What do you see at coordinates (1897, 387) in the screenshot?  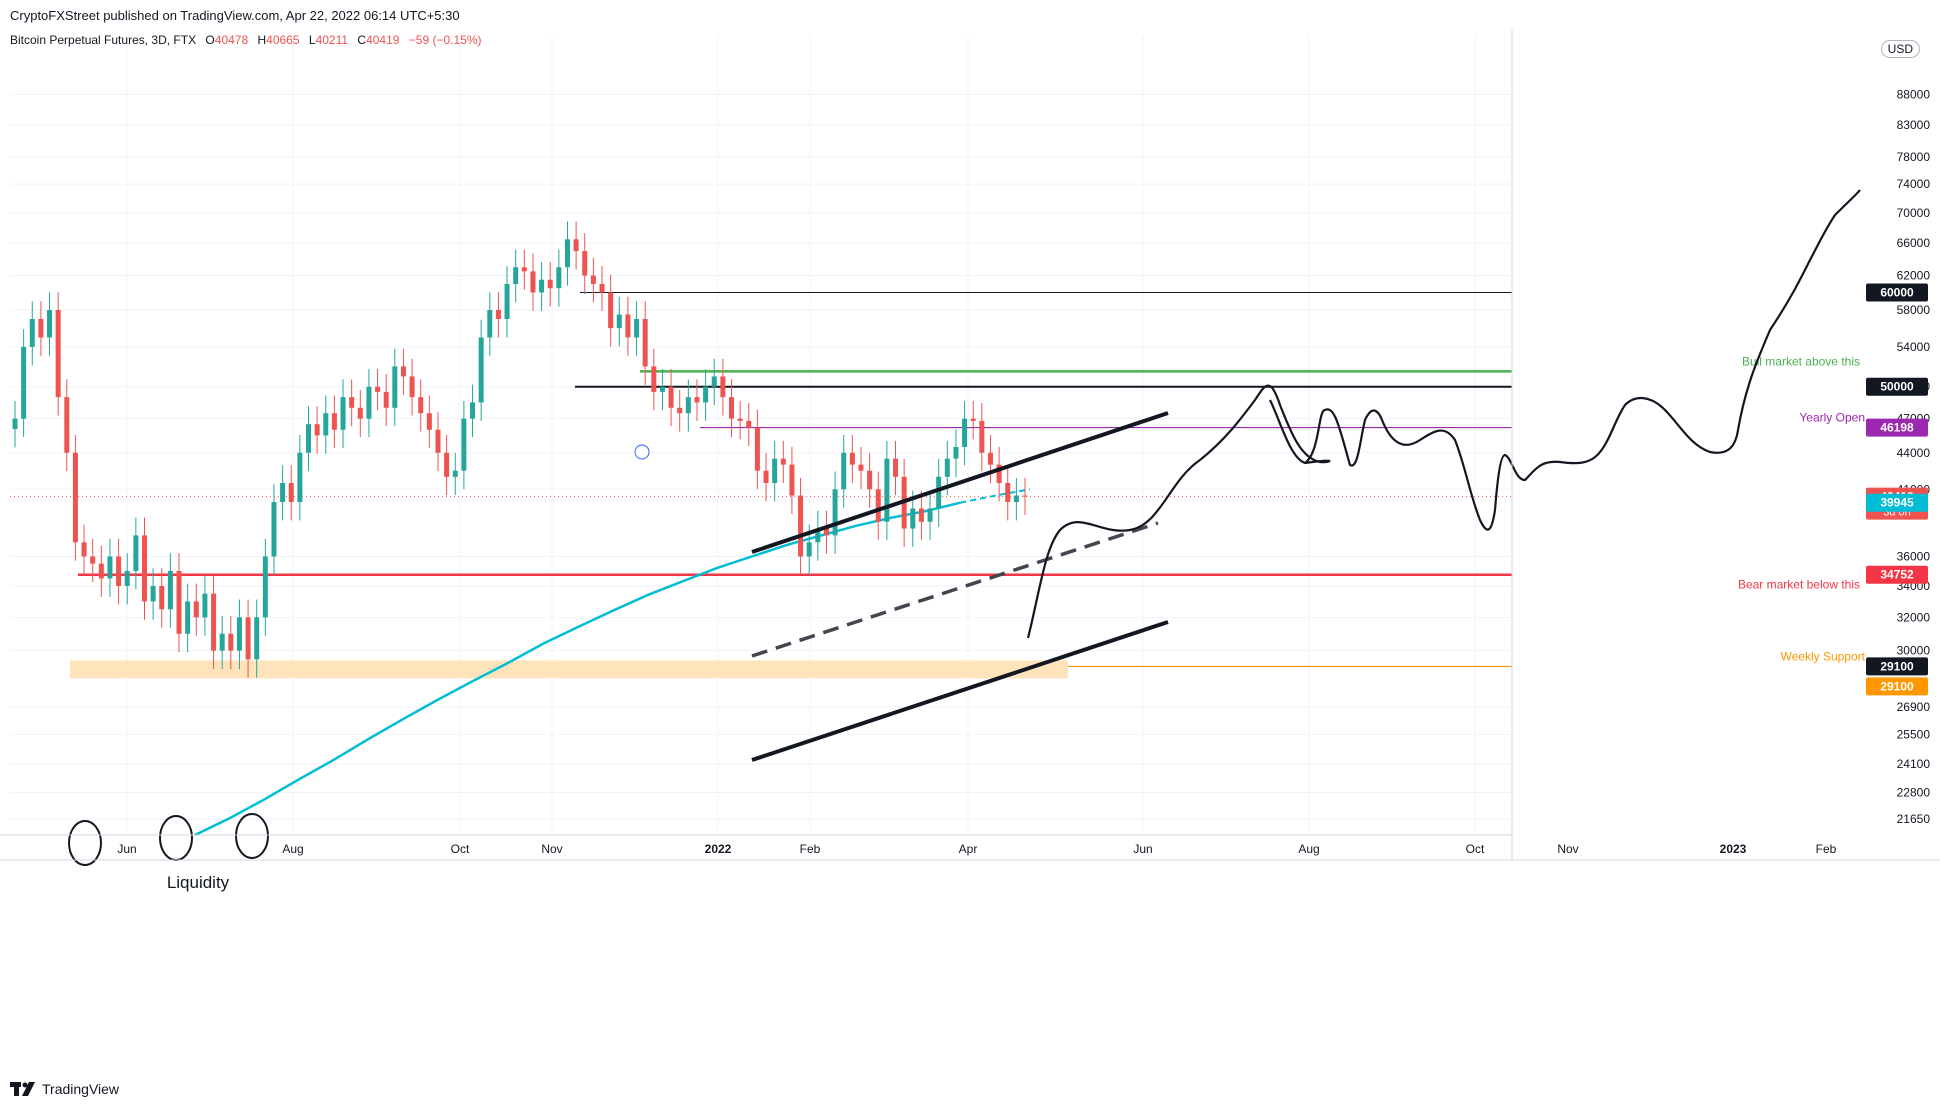 I see `price-badge-label: 50000` at bounding box center [1897, 387].